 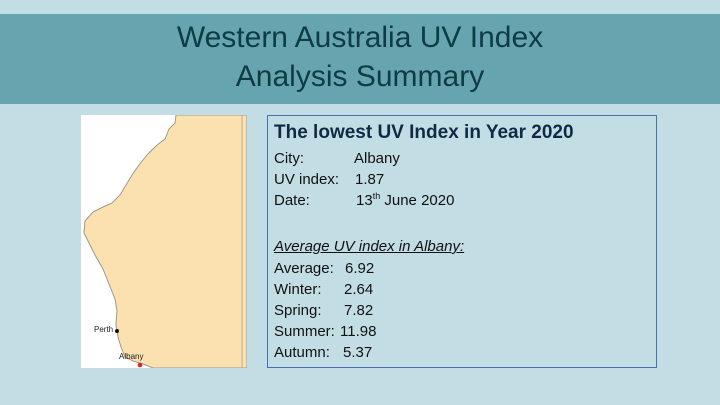 I want to click on summer-label: Summer:, so click(x=304, y=331).